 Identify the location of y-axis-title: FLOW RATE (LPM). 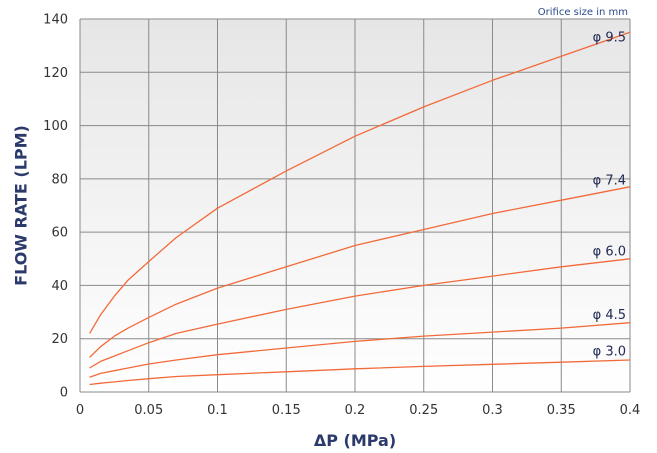
(21, 205).